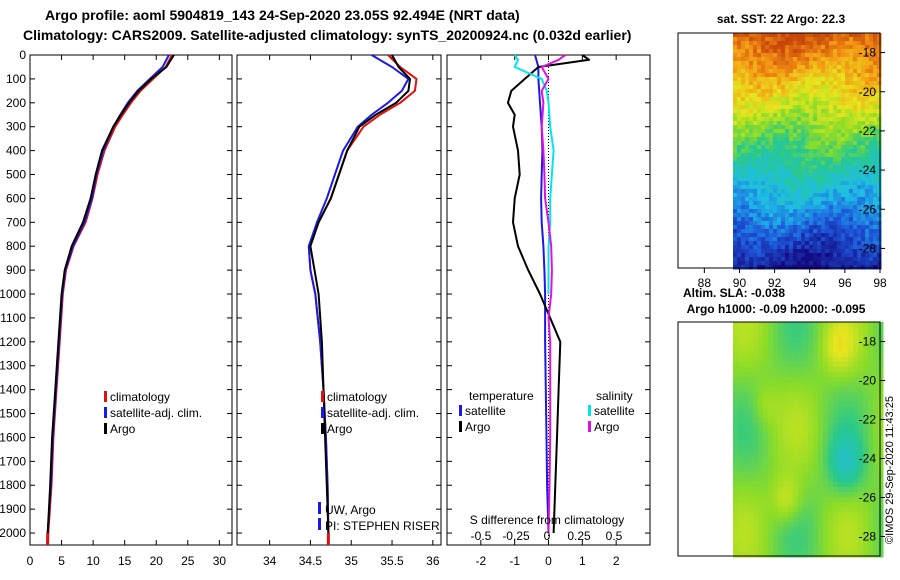 Image resolution: width=900 pixels, height=580 pixels. What do you see at coordinates (140, 397) in the screenshot?
I see `legend-label: climatology` at bounding box center [140, 397].